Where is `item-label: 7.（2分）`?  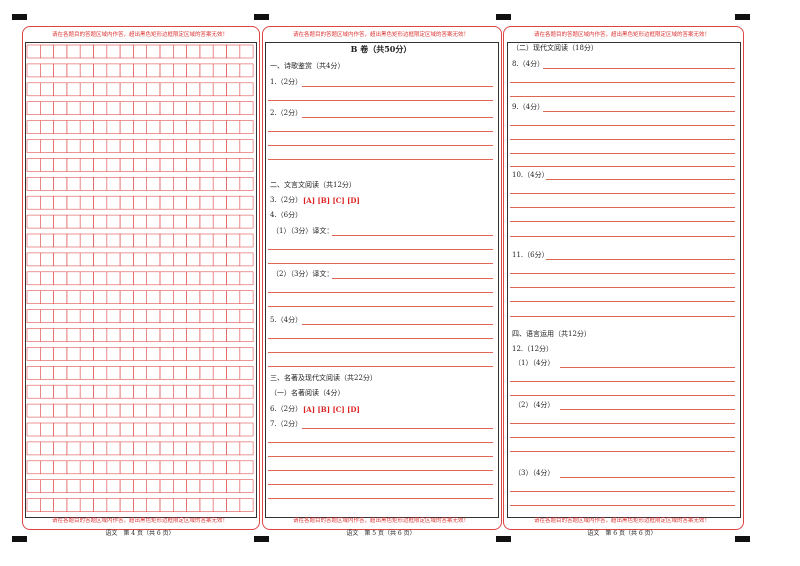 item-label: 7.（2分） is located at coordinates (286, 424).